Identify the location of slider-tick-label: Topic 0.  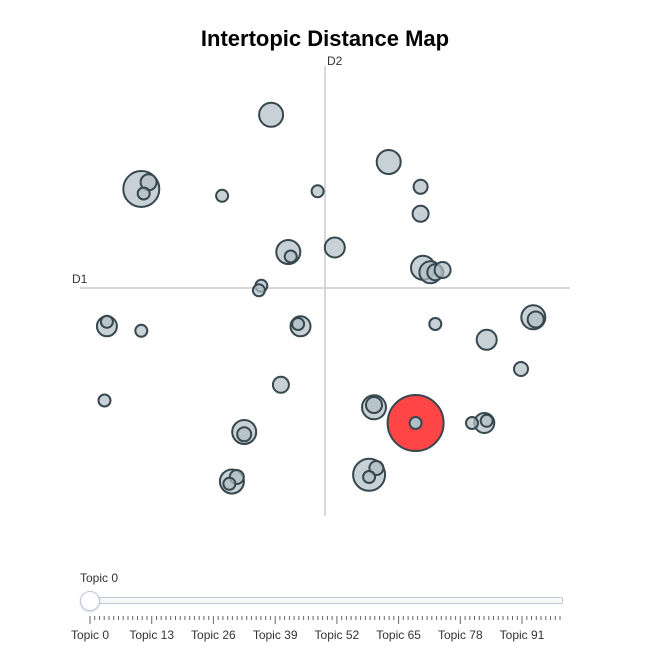
(90, 635).